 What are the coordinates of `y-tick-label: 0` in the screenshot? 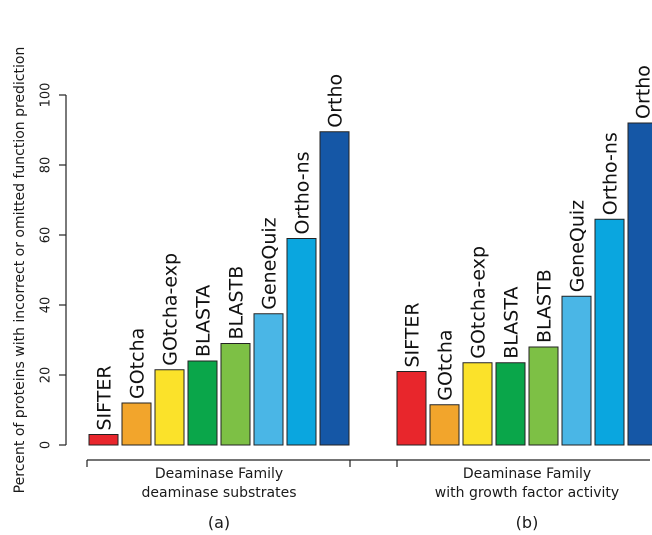 It's located at (46, 445).